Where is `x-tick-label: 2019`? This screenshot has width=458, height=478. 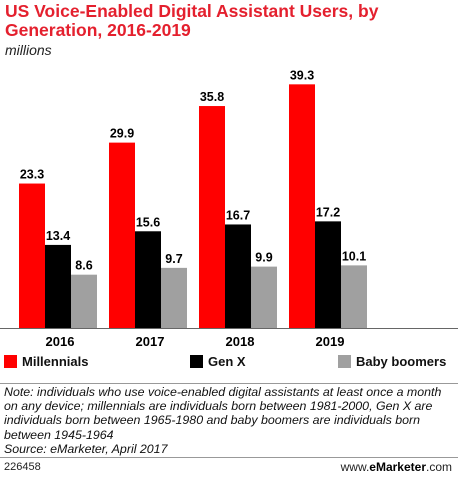 x-tick-label: 2019 is located at coordinates (330, 341).